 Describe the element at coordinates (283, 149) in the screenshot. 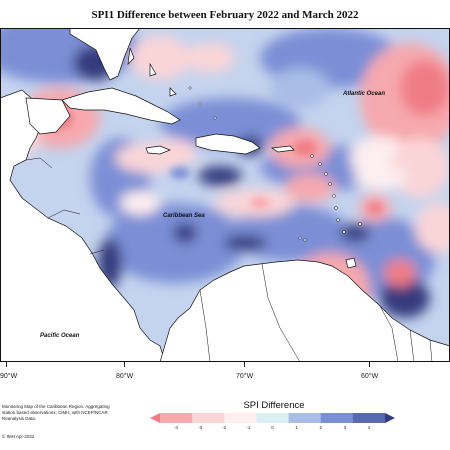

I see `puerto-rico` at that location.